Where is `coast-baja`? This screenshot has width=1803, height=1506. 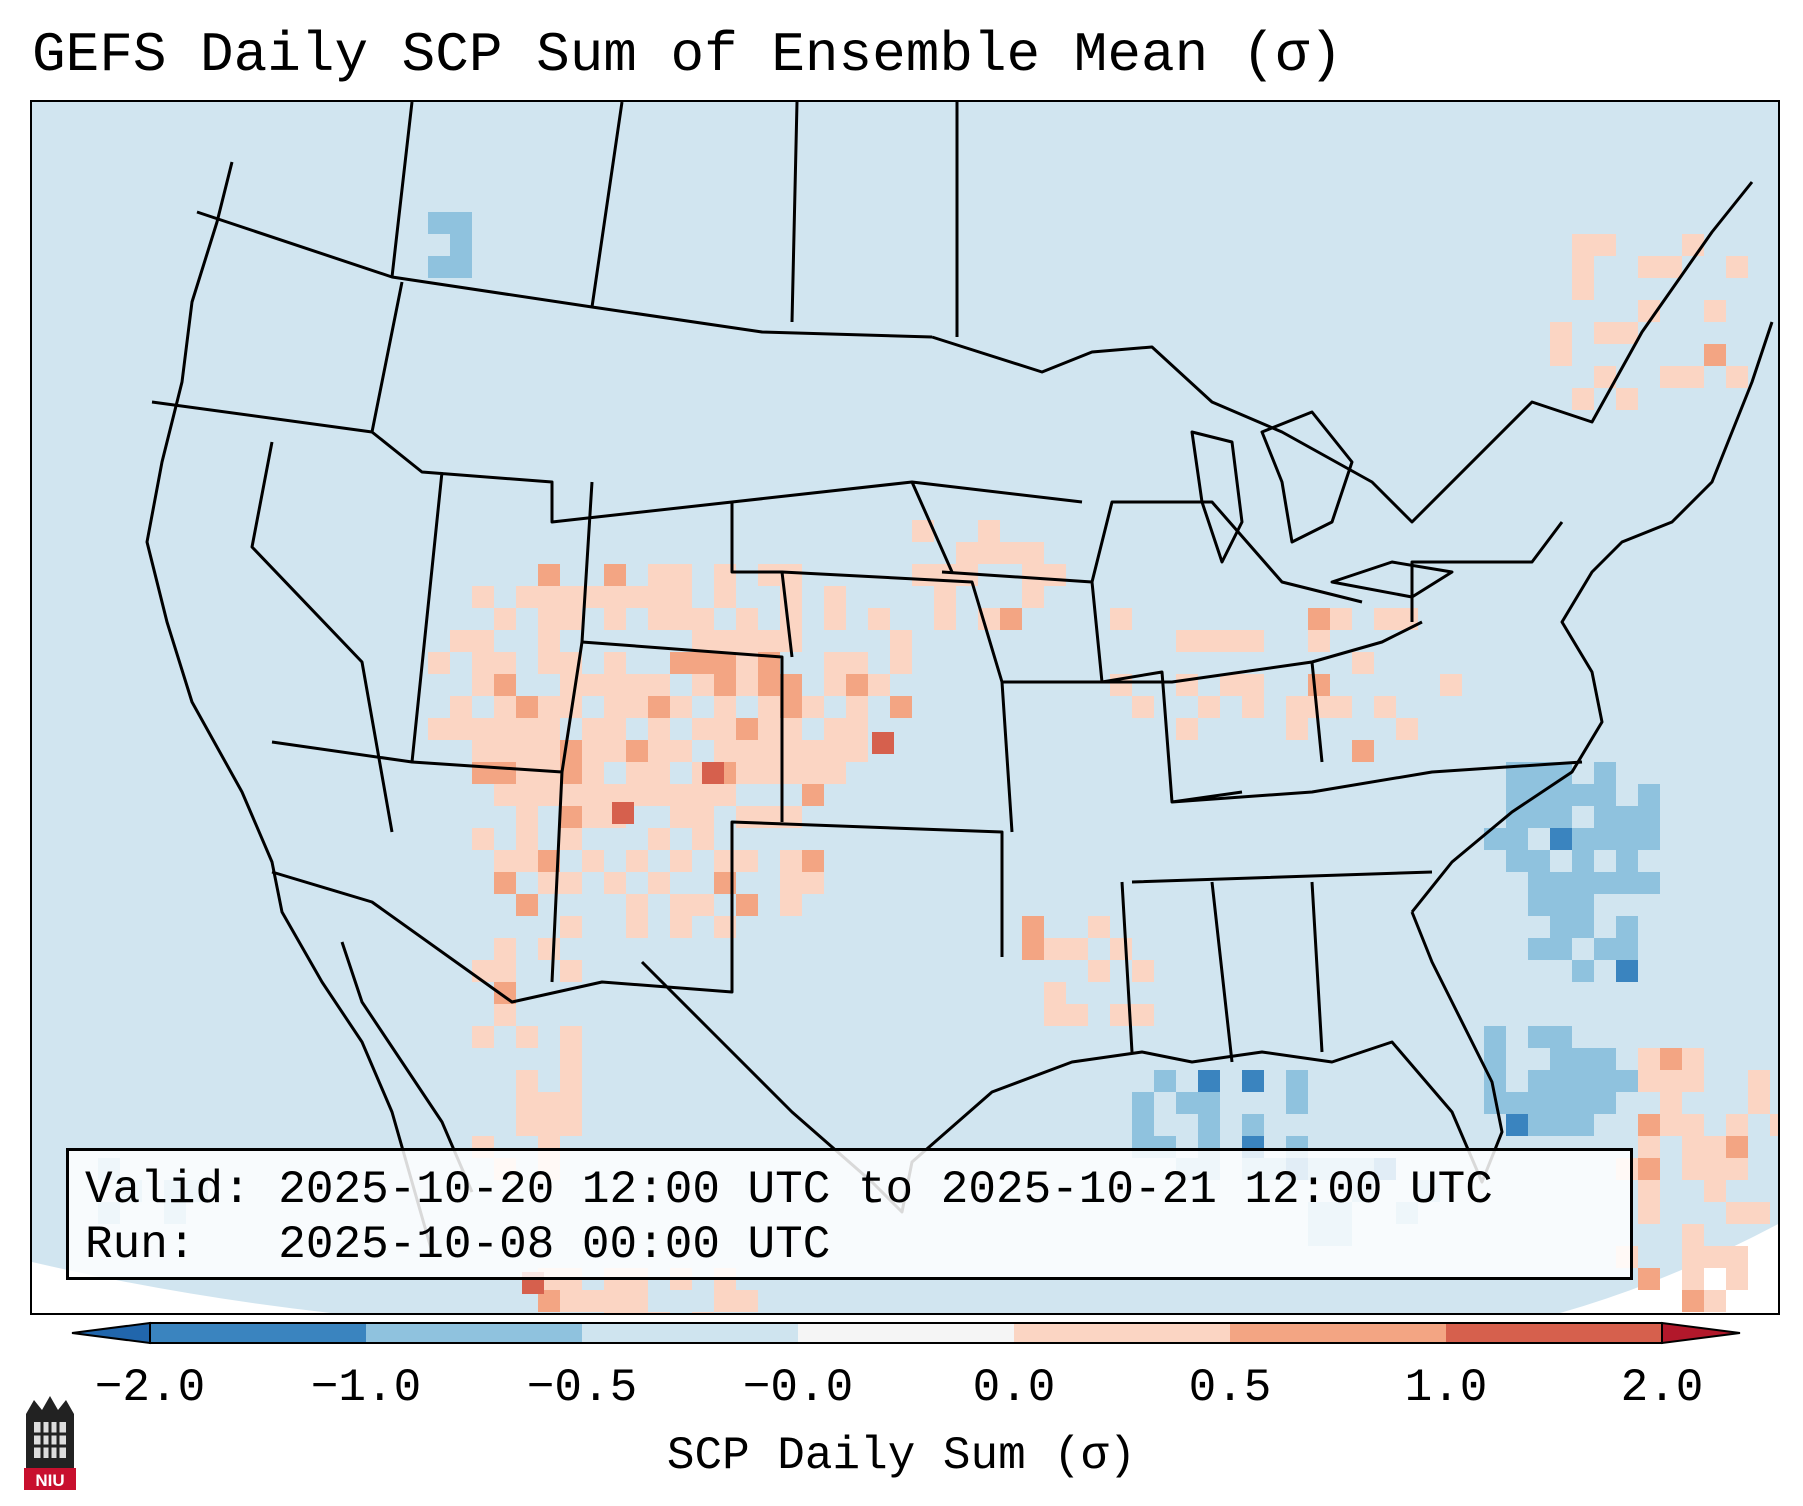
coast-baja is located at coordinates (407, 1067).